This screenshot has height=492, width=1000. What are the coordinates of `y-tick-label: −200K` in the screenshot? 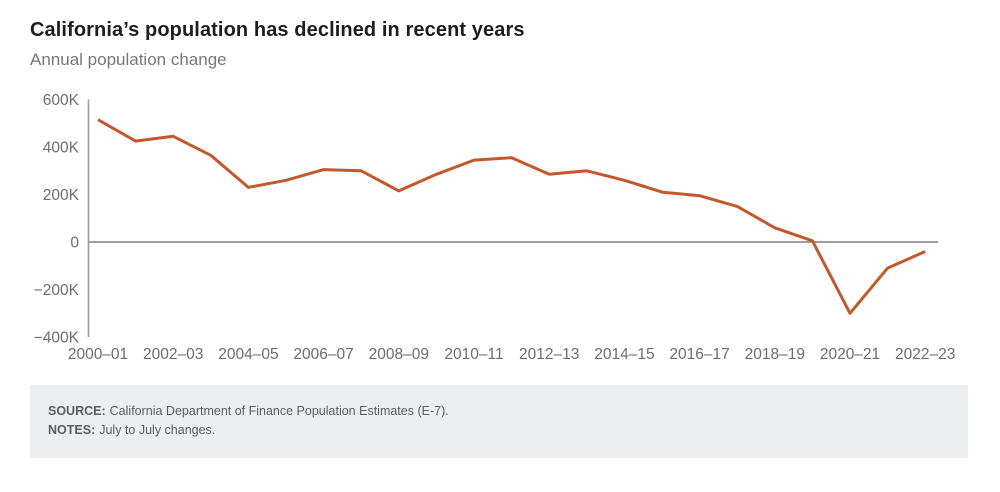 It's located at (57, 290).